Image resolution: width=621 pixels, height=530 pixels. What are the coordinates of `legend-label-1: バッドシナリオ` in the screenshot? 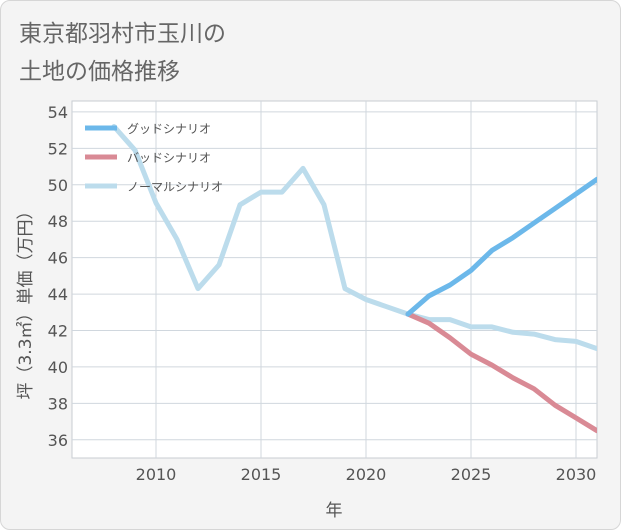 It's located at (169, 158).